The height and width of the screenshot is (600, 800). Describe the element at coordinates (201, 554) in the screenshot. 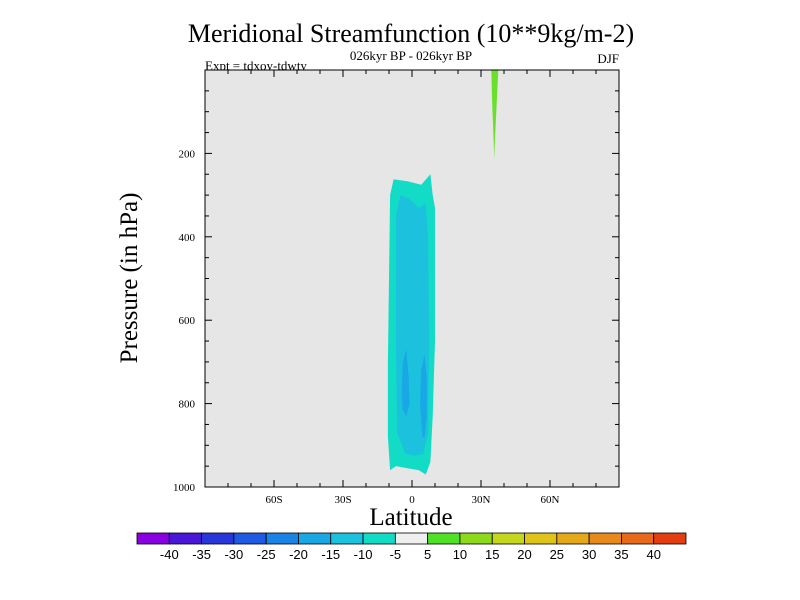

I see `colorbar-label: -35` at that location.